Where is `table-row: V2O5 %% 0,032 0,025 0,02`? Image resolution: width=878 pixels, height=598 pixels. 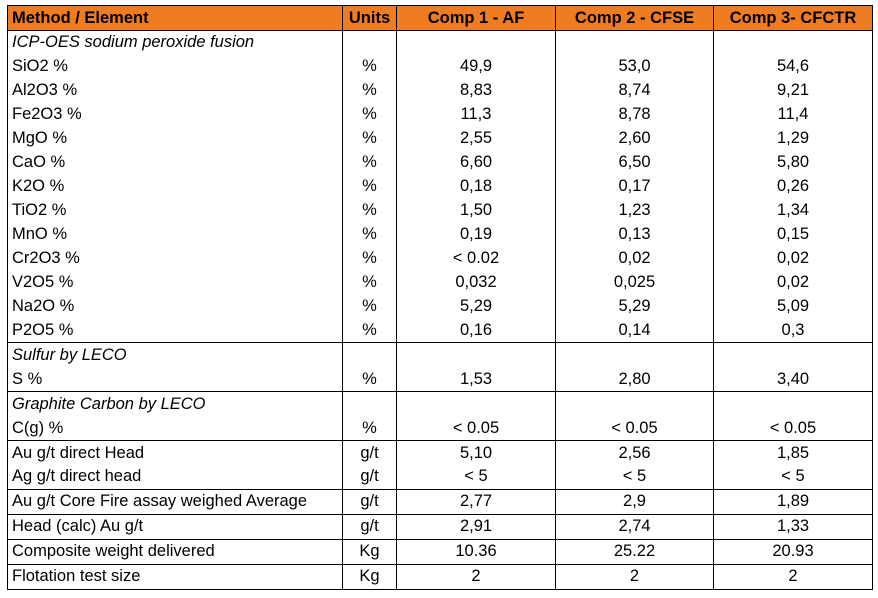 table-row: V2O5 %% 0,032 0,025 0,02 is located at coordinates (440, 282).